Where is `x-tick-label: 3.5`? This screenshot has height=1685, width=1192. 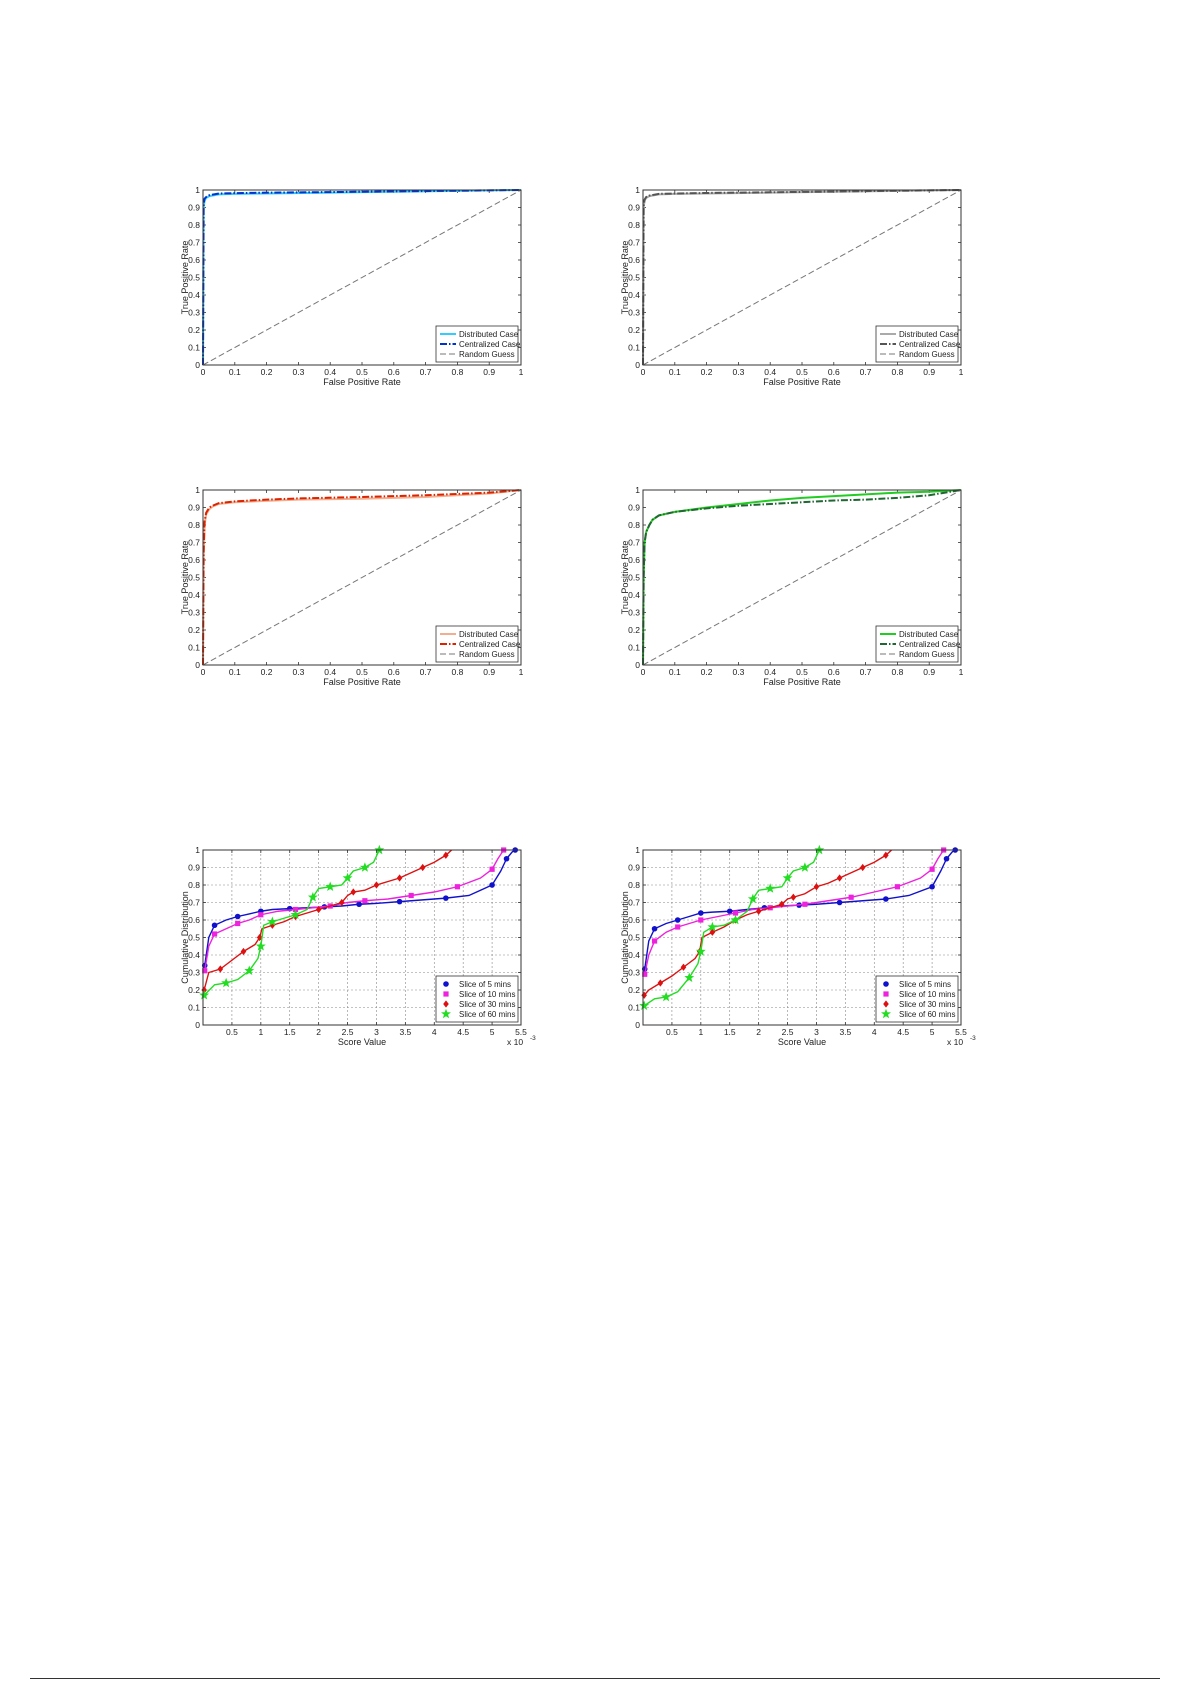
x-tick-label: 3.5 is located at coordinates (845, 1032).